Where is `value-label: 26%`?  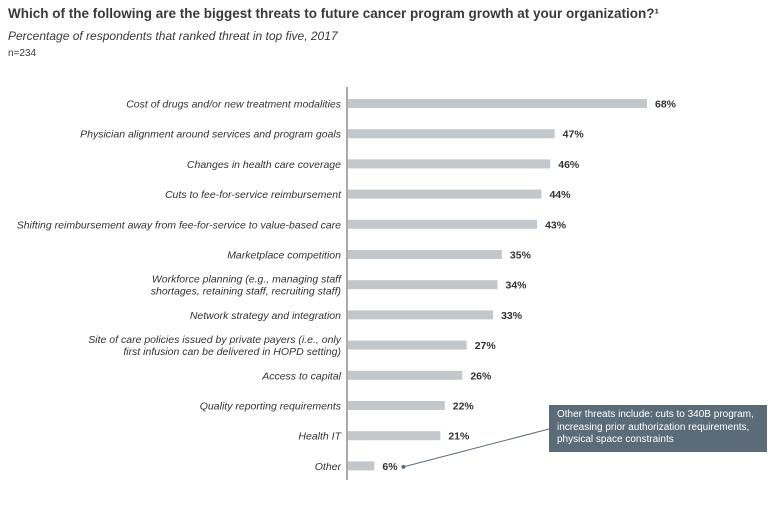
value-label: 26% is located at coordinates (481, 376).